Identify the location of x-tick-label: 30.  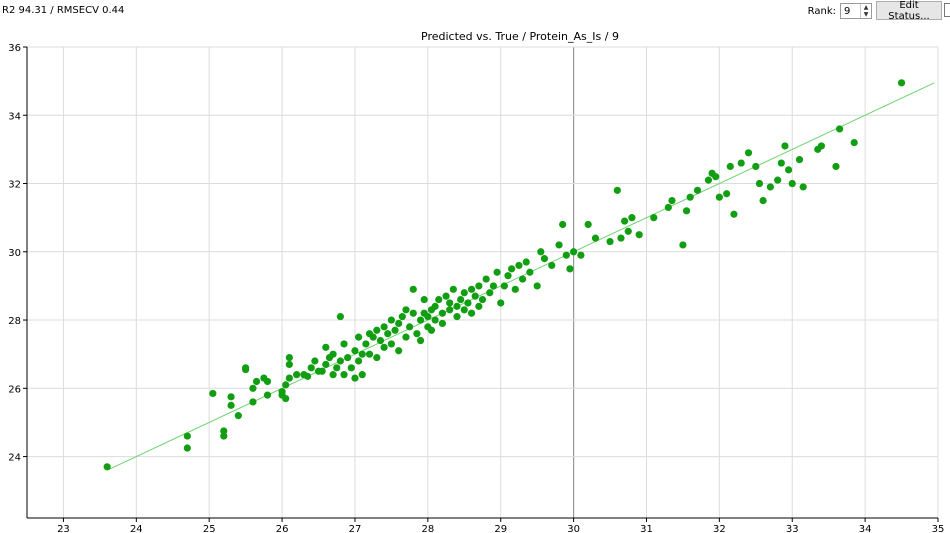
(573, 528).